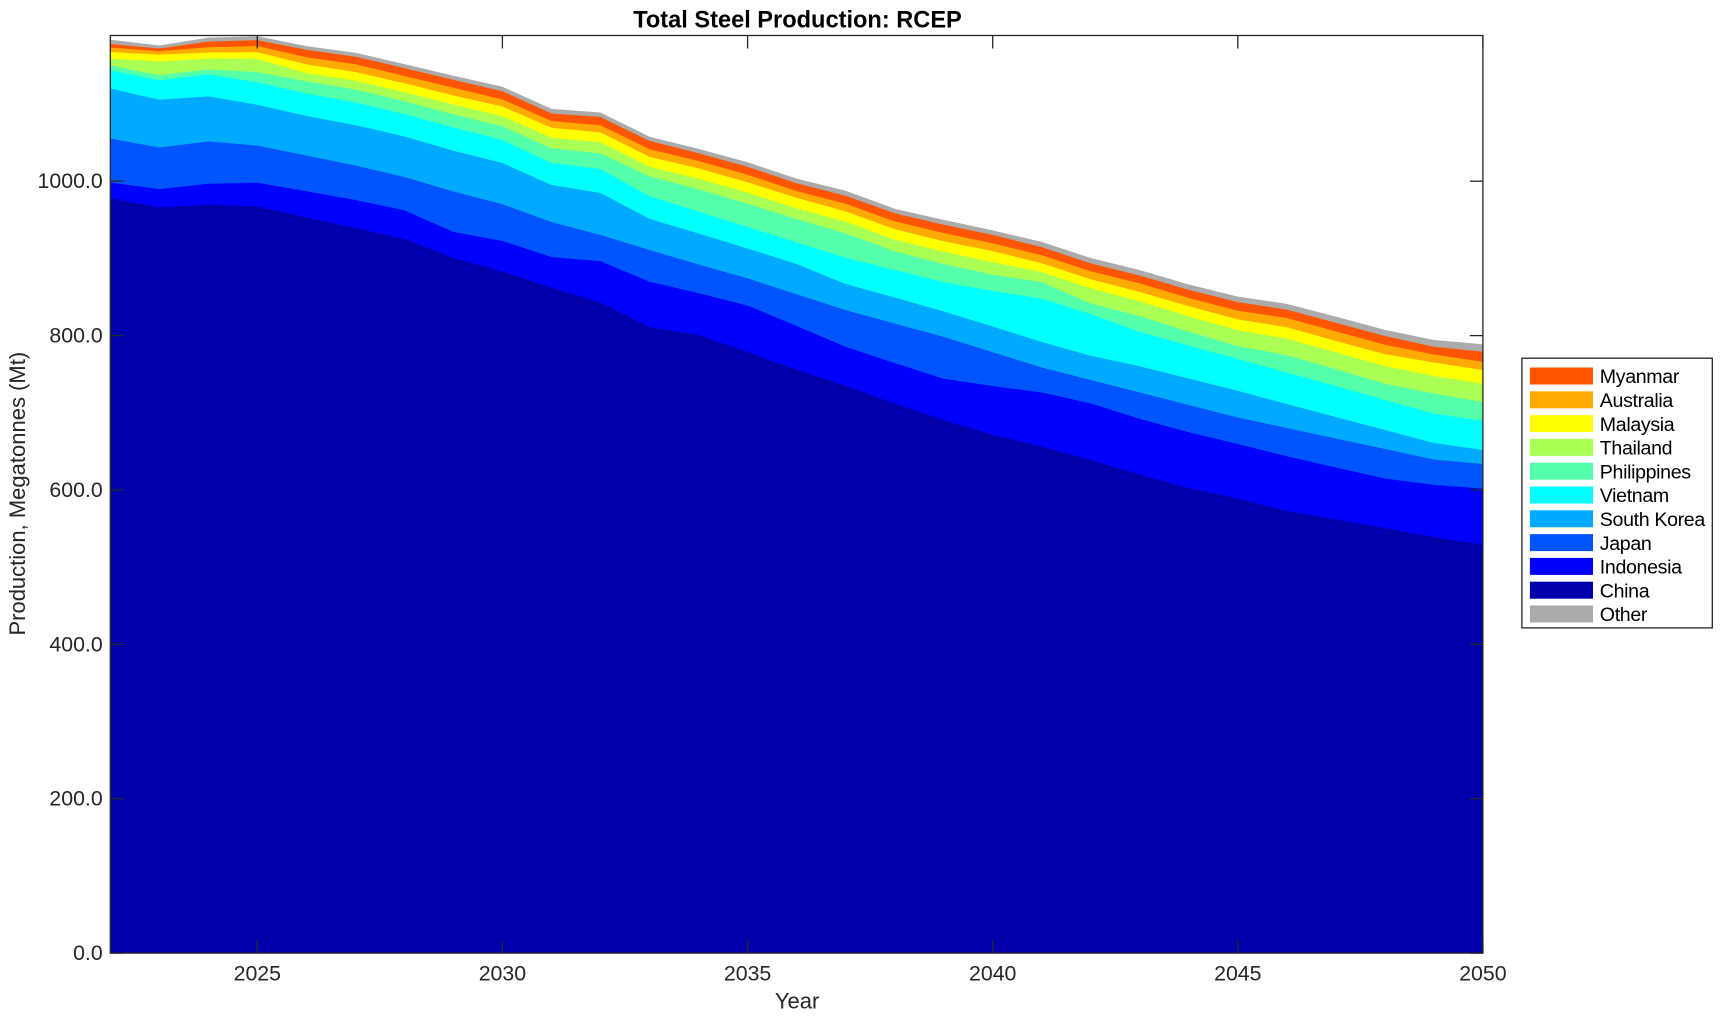  I want to click on svg-text: Japan, so click(1626, 544).